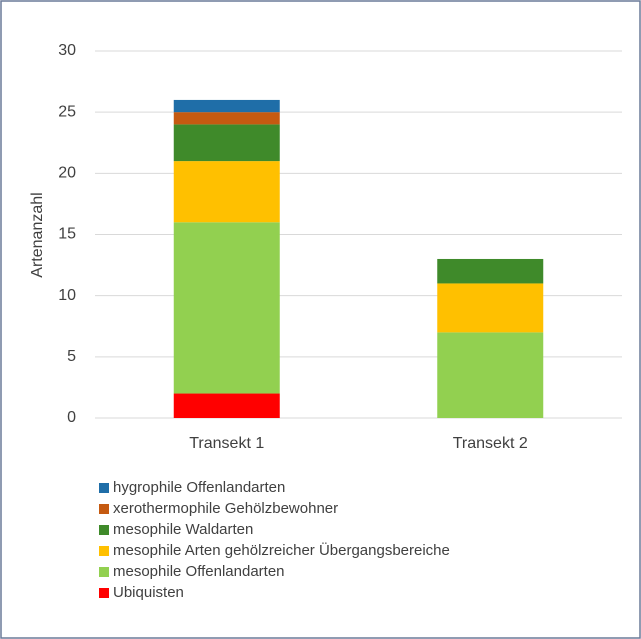 Image resolution: width=641 pixels, height=639 pixels. What do you see at coordinates (67, 295) in the screenshot?
I see `y-tick-label: 10` at bounding box center [67, 295].